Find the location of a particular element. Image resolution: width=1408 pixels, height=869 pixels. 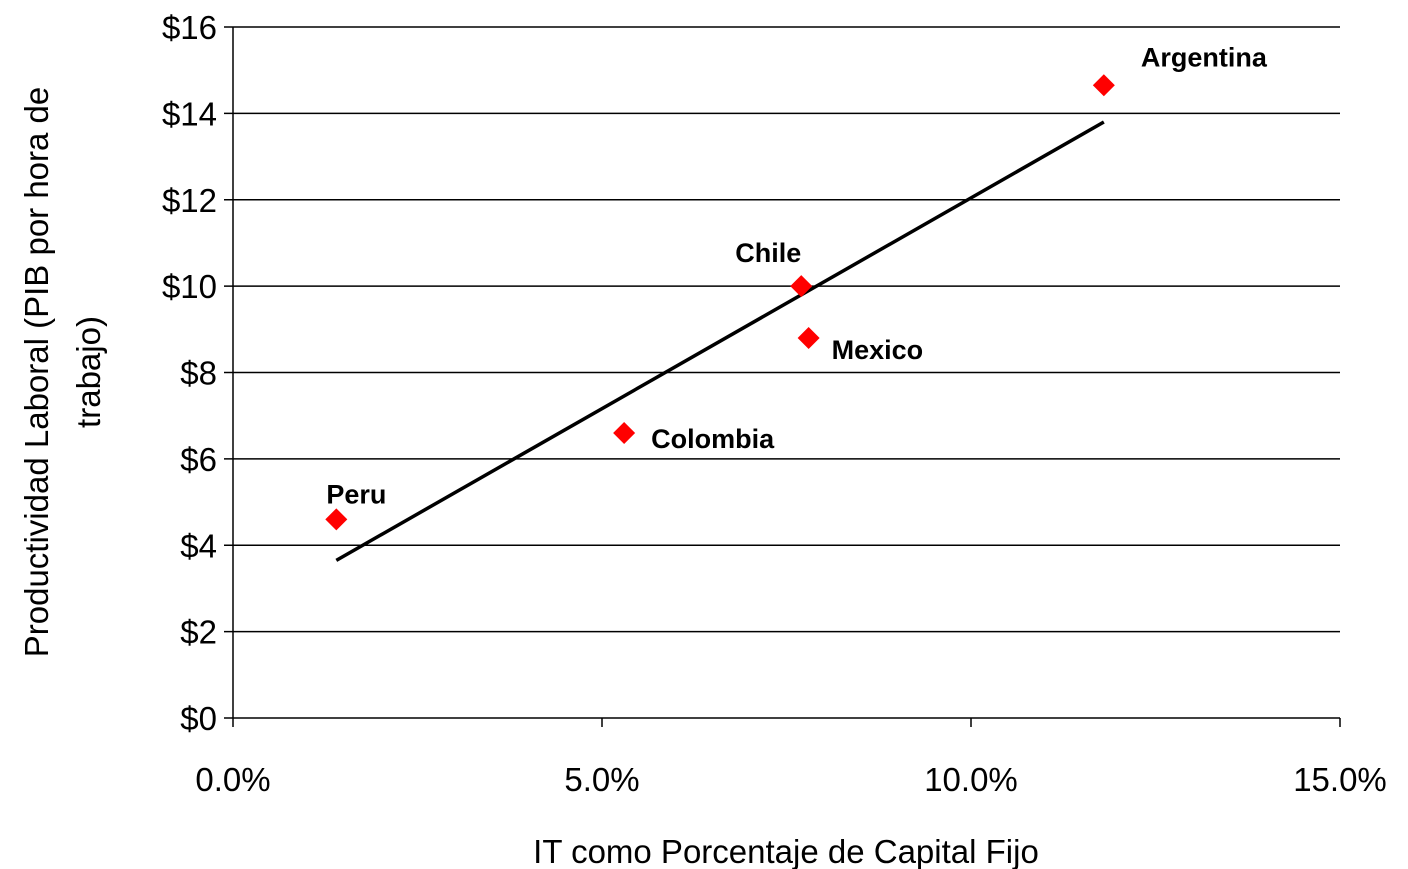

y-tick-label-2: $4 is located at coordinates (198, 545).